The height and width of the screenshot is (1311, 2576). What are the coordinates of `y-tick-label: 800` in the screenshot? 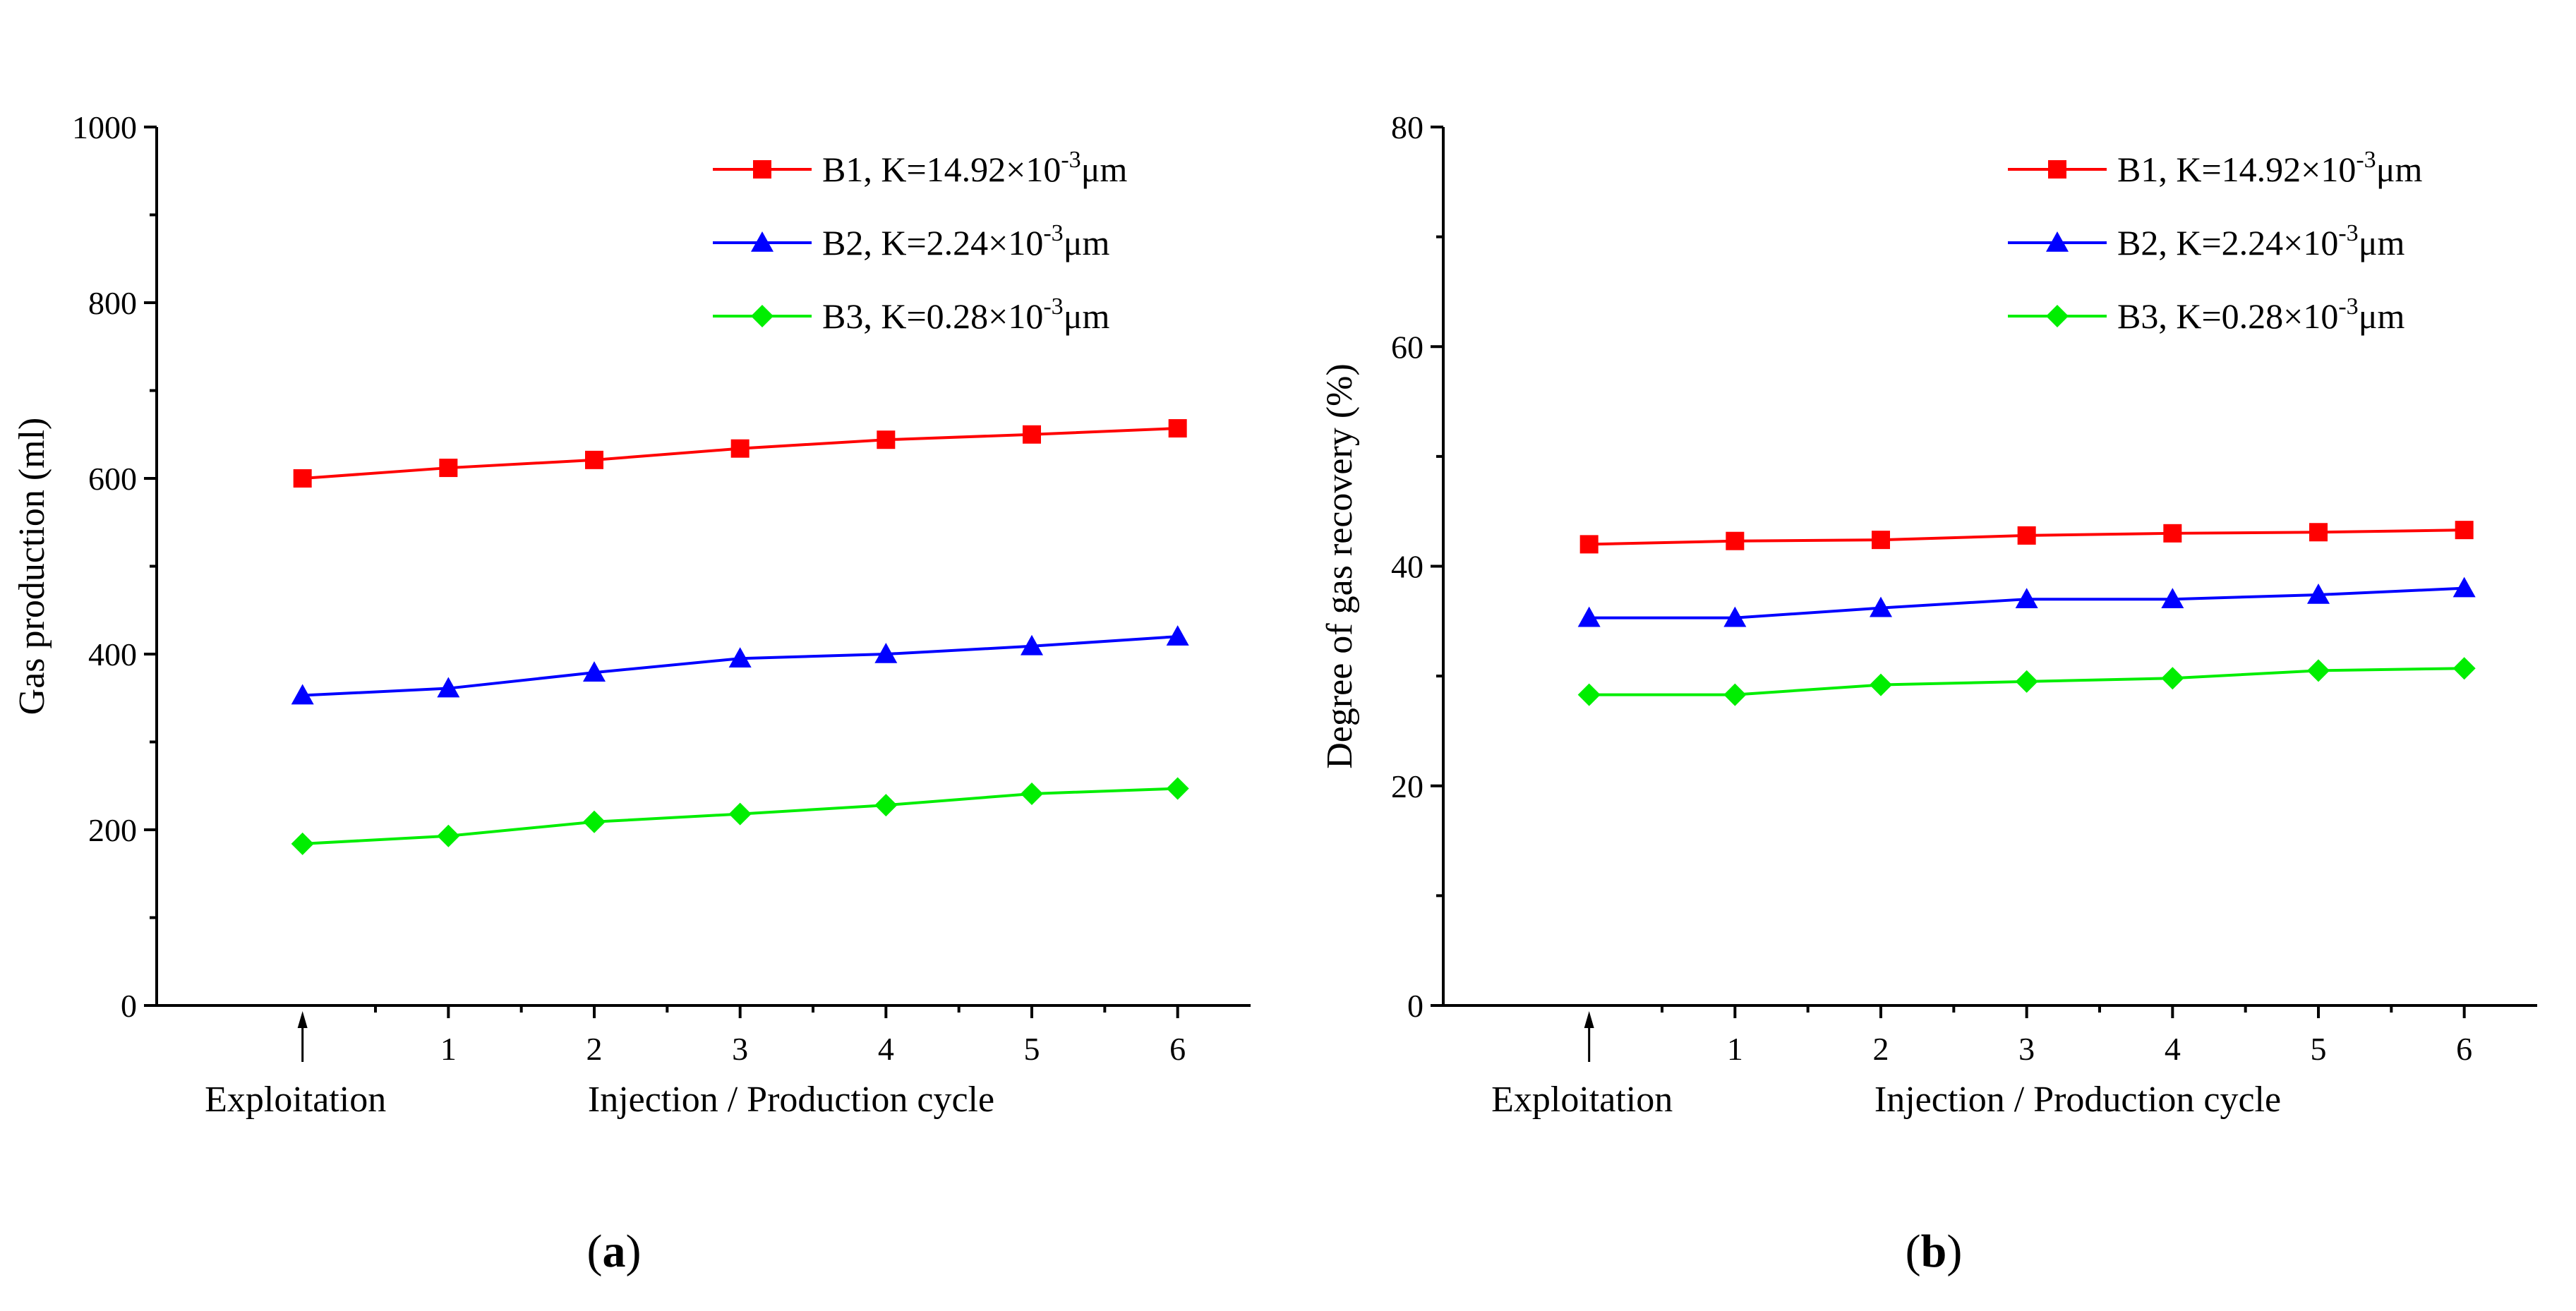 It's located at (112, 303).